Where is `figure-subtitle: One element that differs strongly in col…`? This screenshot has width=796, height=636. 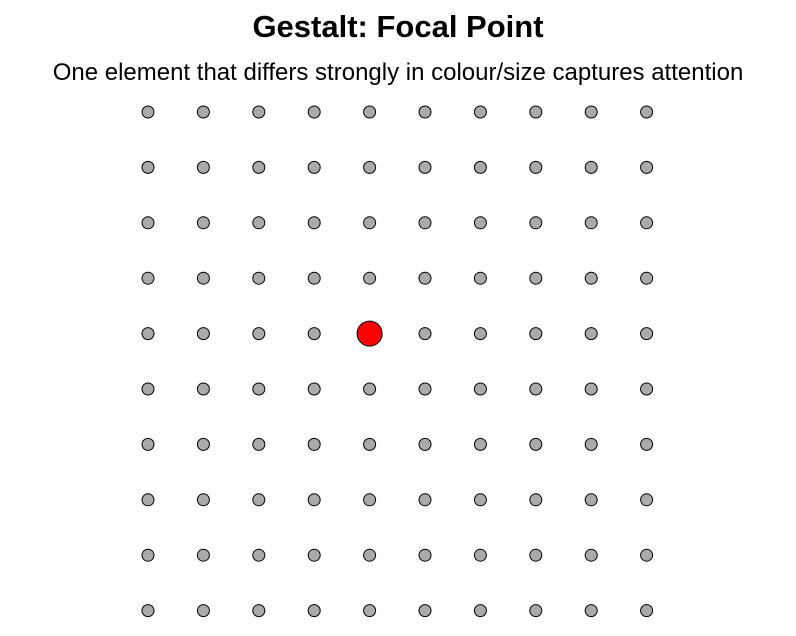 figure-subtitle: One element that differs strongly in col… is located at coordinates (398, 72).